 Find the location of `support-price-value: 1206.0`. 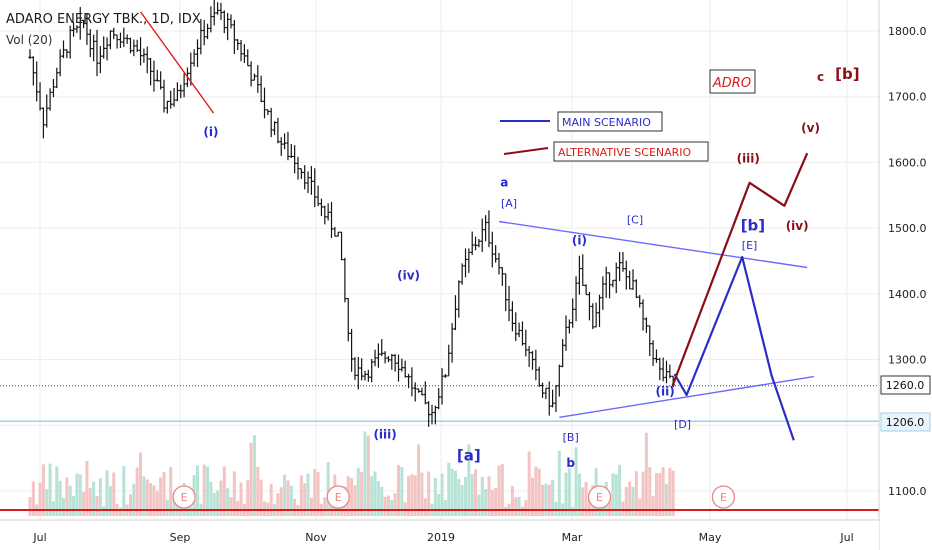

support-price-value: 1206.0 is located at coordinates (905, 422).